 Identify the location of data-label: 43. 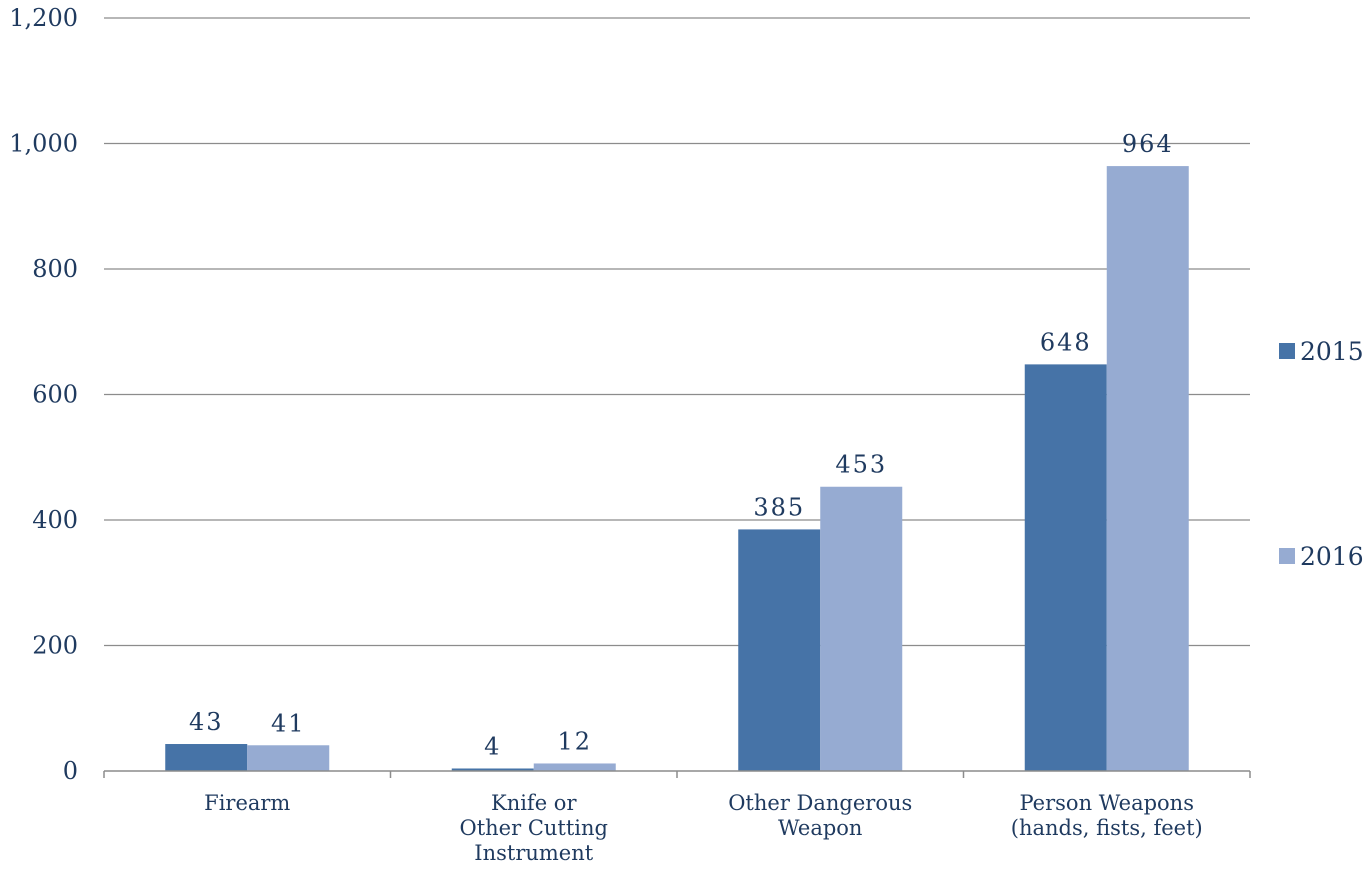
(206, 722).